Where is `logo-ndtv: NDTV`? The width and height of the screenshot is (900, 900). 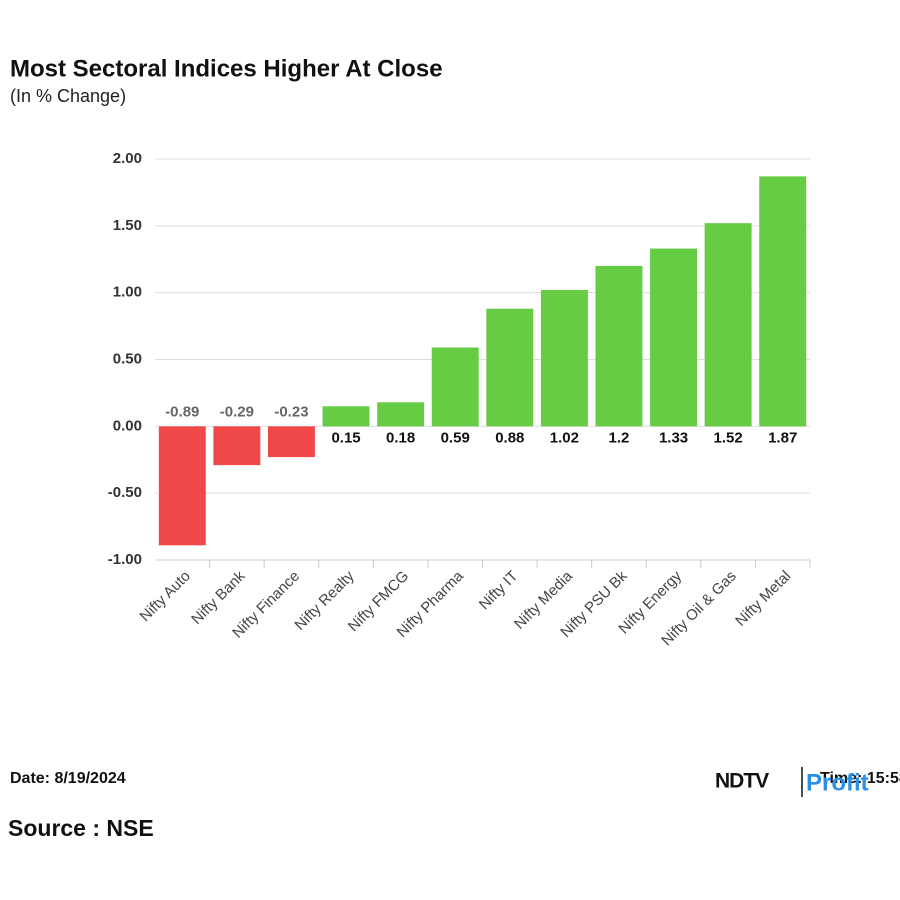
logo-ndtv: NDTV is located at coordinates (742, 781).